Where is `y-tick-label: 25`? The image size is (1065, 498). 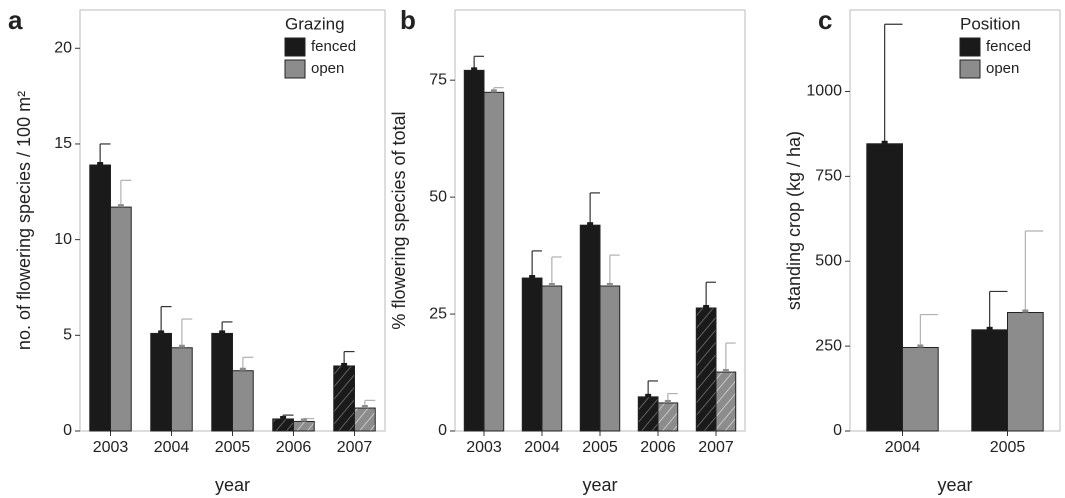 y-tick-label: 25 is located at coordinates (438, 313).